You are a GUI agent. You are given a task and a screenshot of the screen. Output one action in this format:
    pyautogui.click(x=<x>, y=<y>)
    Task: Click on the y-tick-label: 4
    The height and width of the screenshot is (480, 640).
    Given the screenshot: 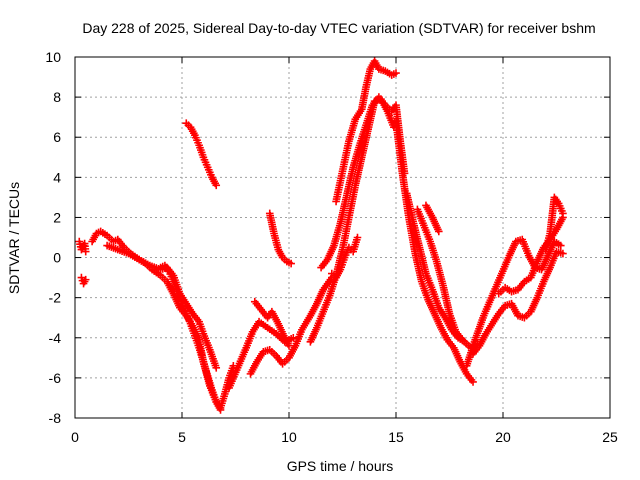 What is the action you would take?
    pyautogui.click(x=57, y=177)
    